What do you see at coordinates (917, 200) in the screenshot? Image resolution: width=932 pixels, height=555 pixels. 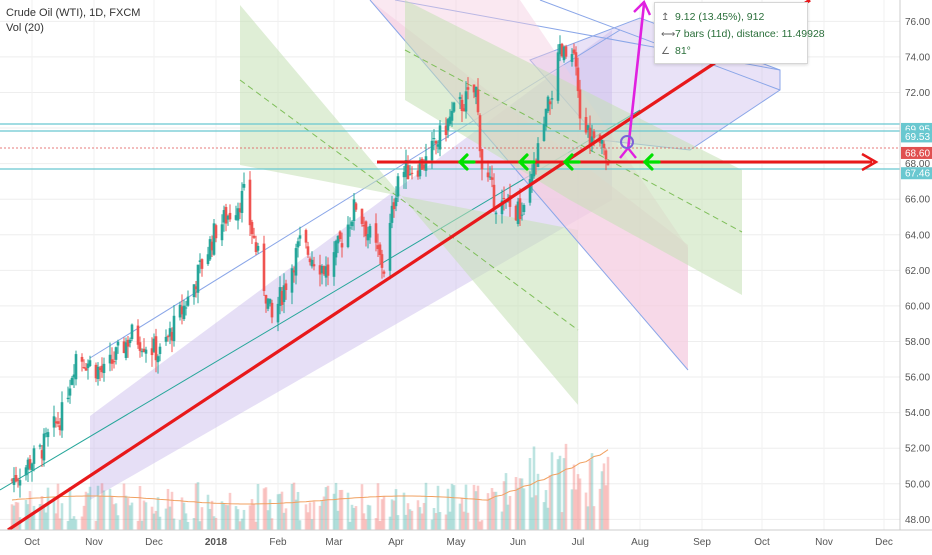 I see `price-tick-label: 66.00` at bounding box center [917, 200].